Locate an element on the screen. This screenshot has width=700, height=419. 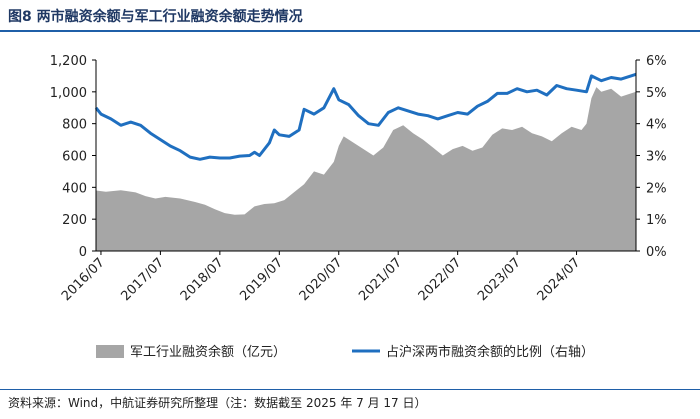
y-left-tick-label: 1,000 is located at coordinates (68, 93).